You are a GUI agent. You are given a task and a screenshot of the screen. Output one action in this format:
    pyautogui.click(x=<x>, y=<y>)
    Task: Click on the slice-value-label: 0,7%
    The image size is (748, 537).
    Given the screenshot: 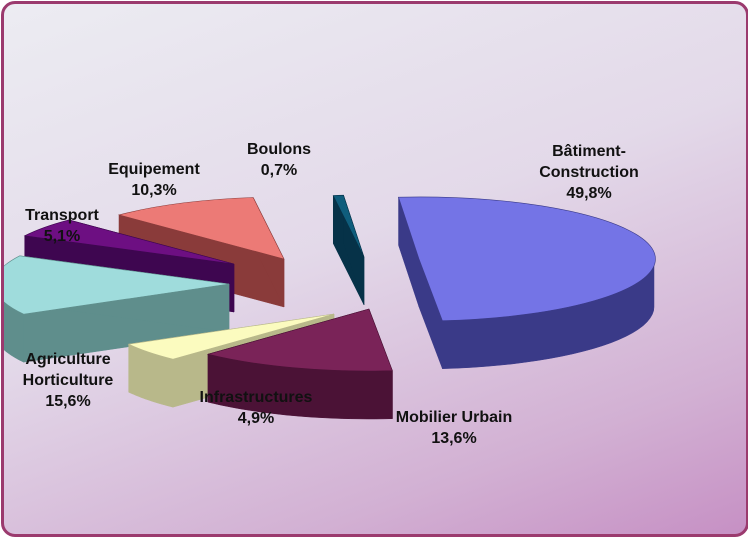 What is the action you would take?
    pyautogui.click(x=279, y=170)
    